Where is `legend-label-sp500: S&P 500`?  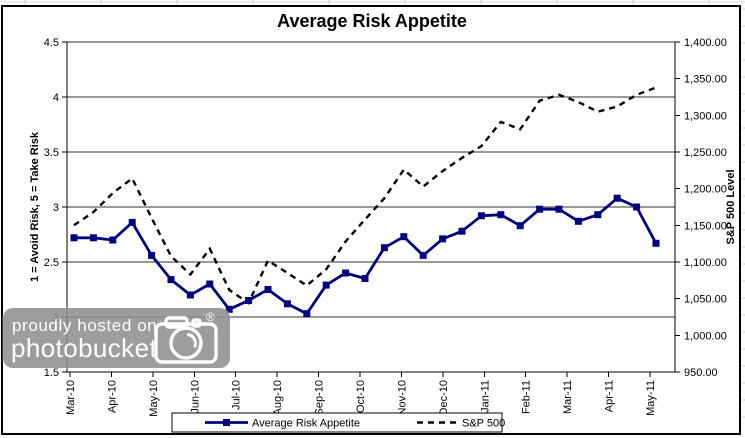 legend-label-sp500: S&P 500 is located at coordinates (483, 424).